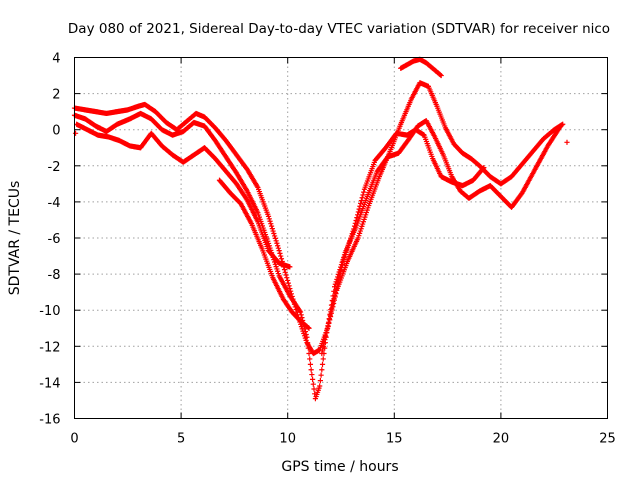  I want to click on x-tick-label: 15, so click(394, 439).